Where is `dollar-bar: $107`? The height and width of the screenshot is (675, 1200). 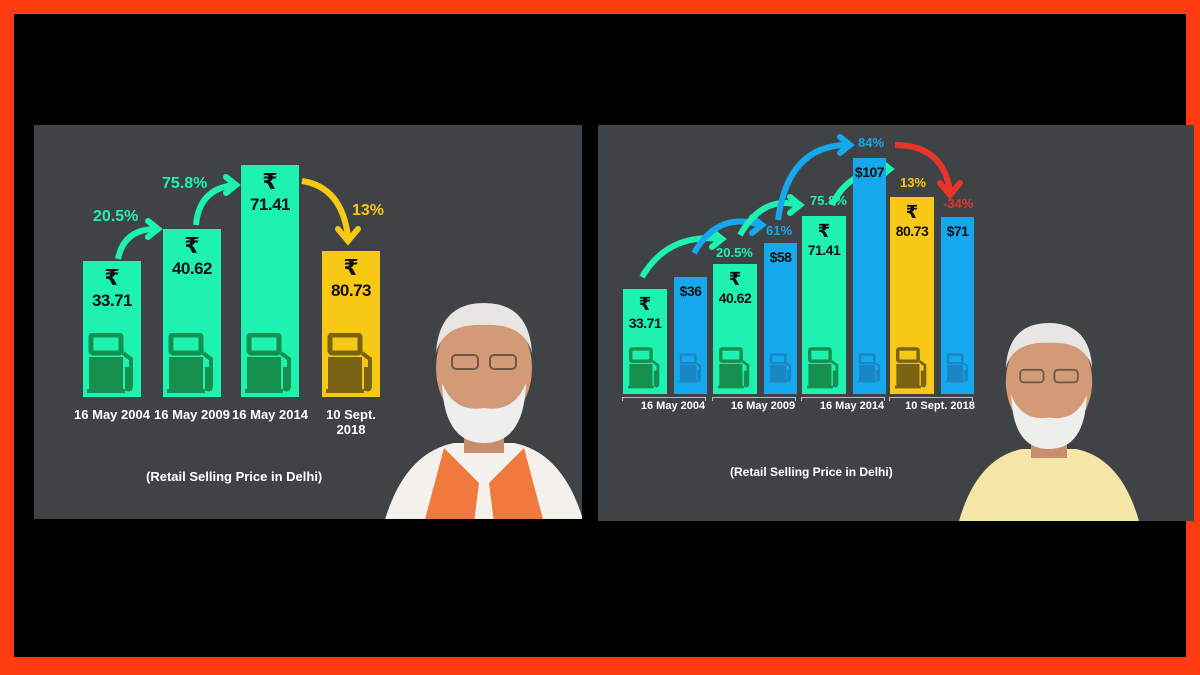 dollar-bar: $107 is located at coordinates (869, 276).